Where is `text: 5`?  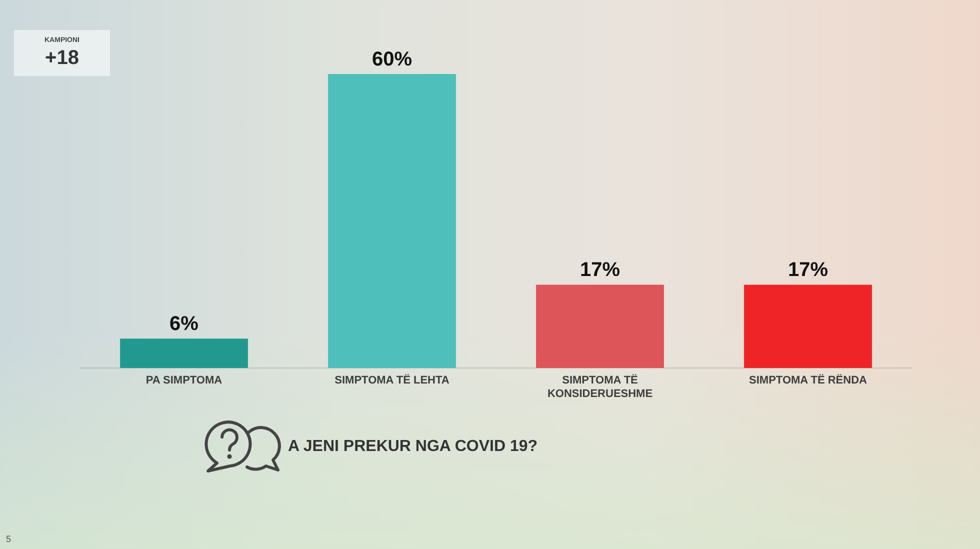
text: 5 is located at coordinates (9, 539).